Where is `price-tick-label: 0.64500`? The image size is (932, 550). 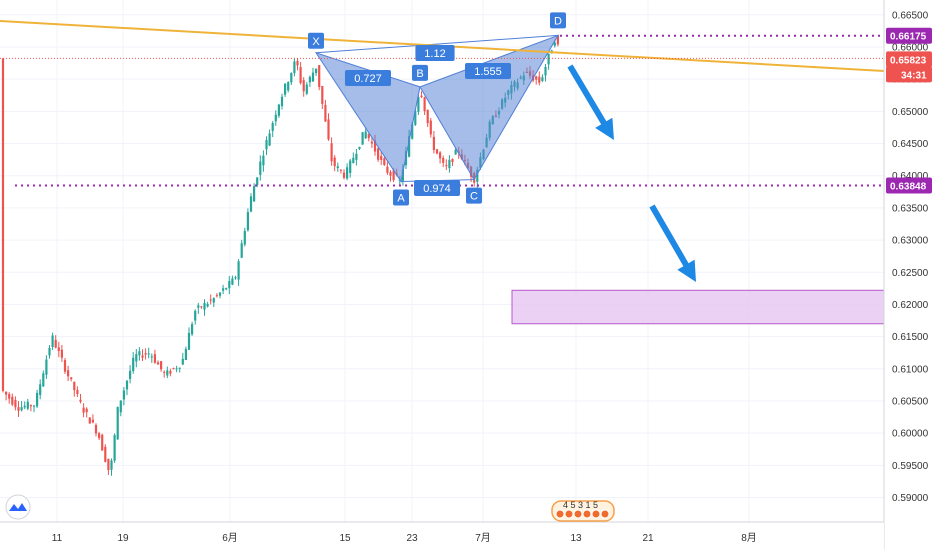 price-tick-label: 0.64500 is located at coordinates (910, 144).